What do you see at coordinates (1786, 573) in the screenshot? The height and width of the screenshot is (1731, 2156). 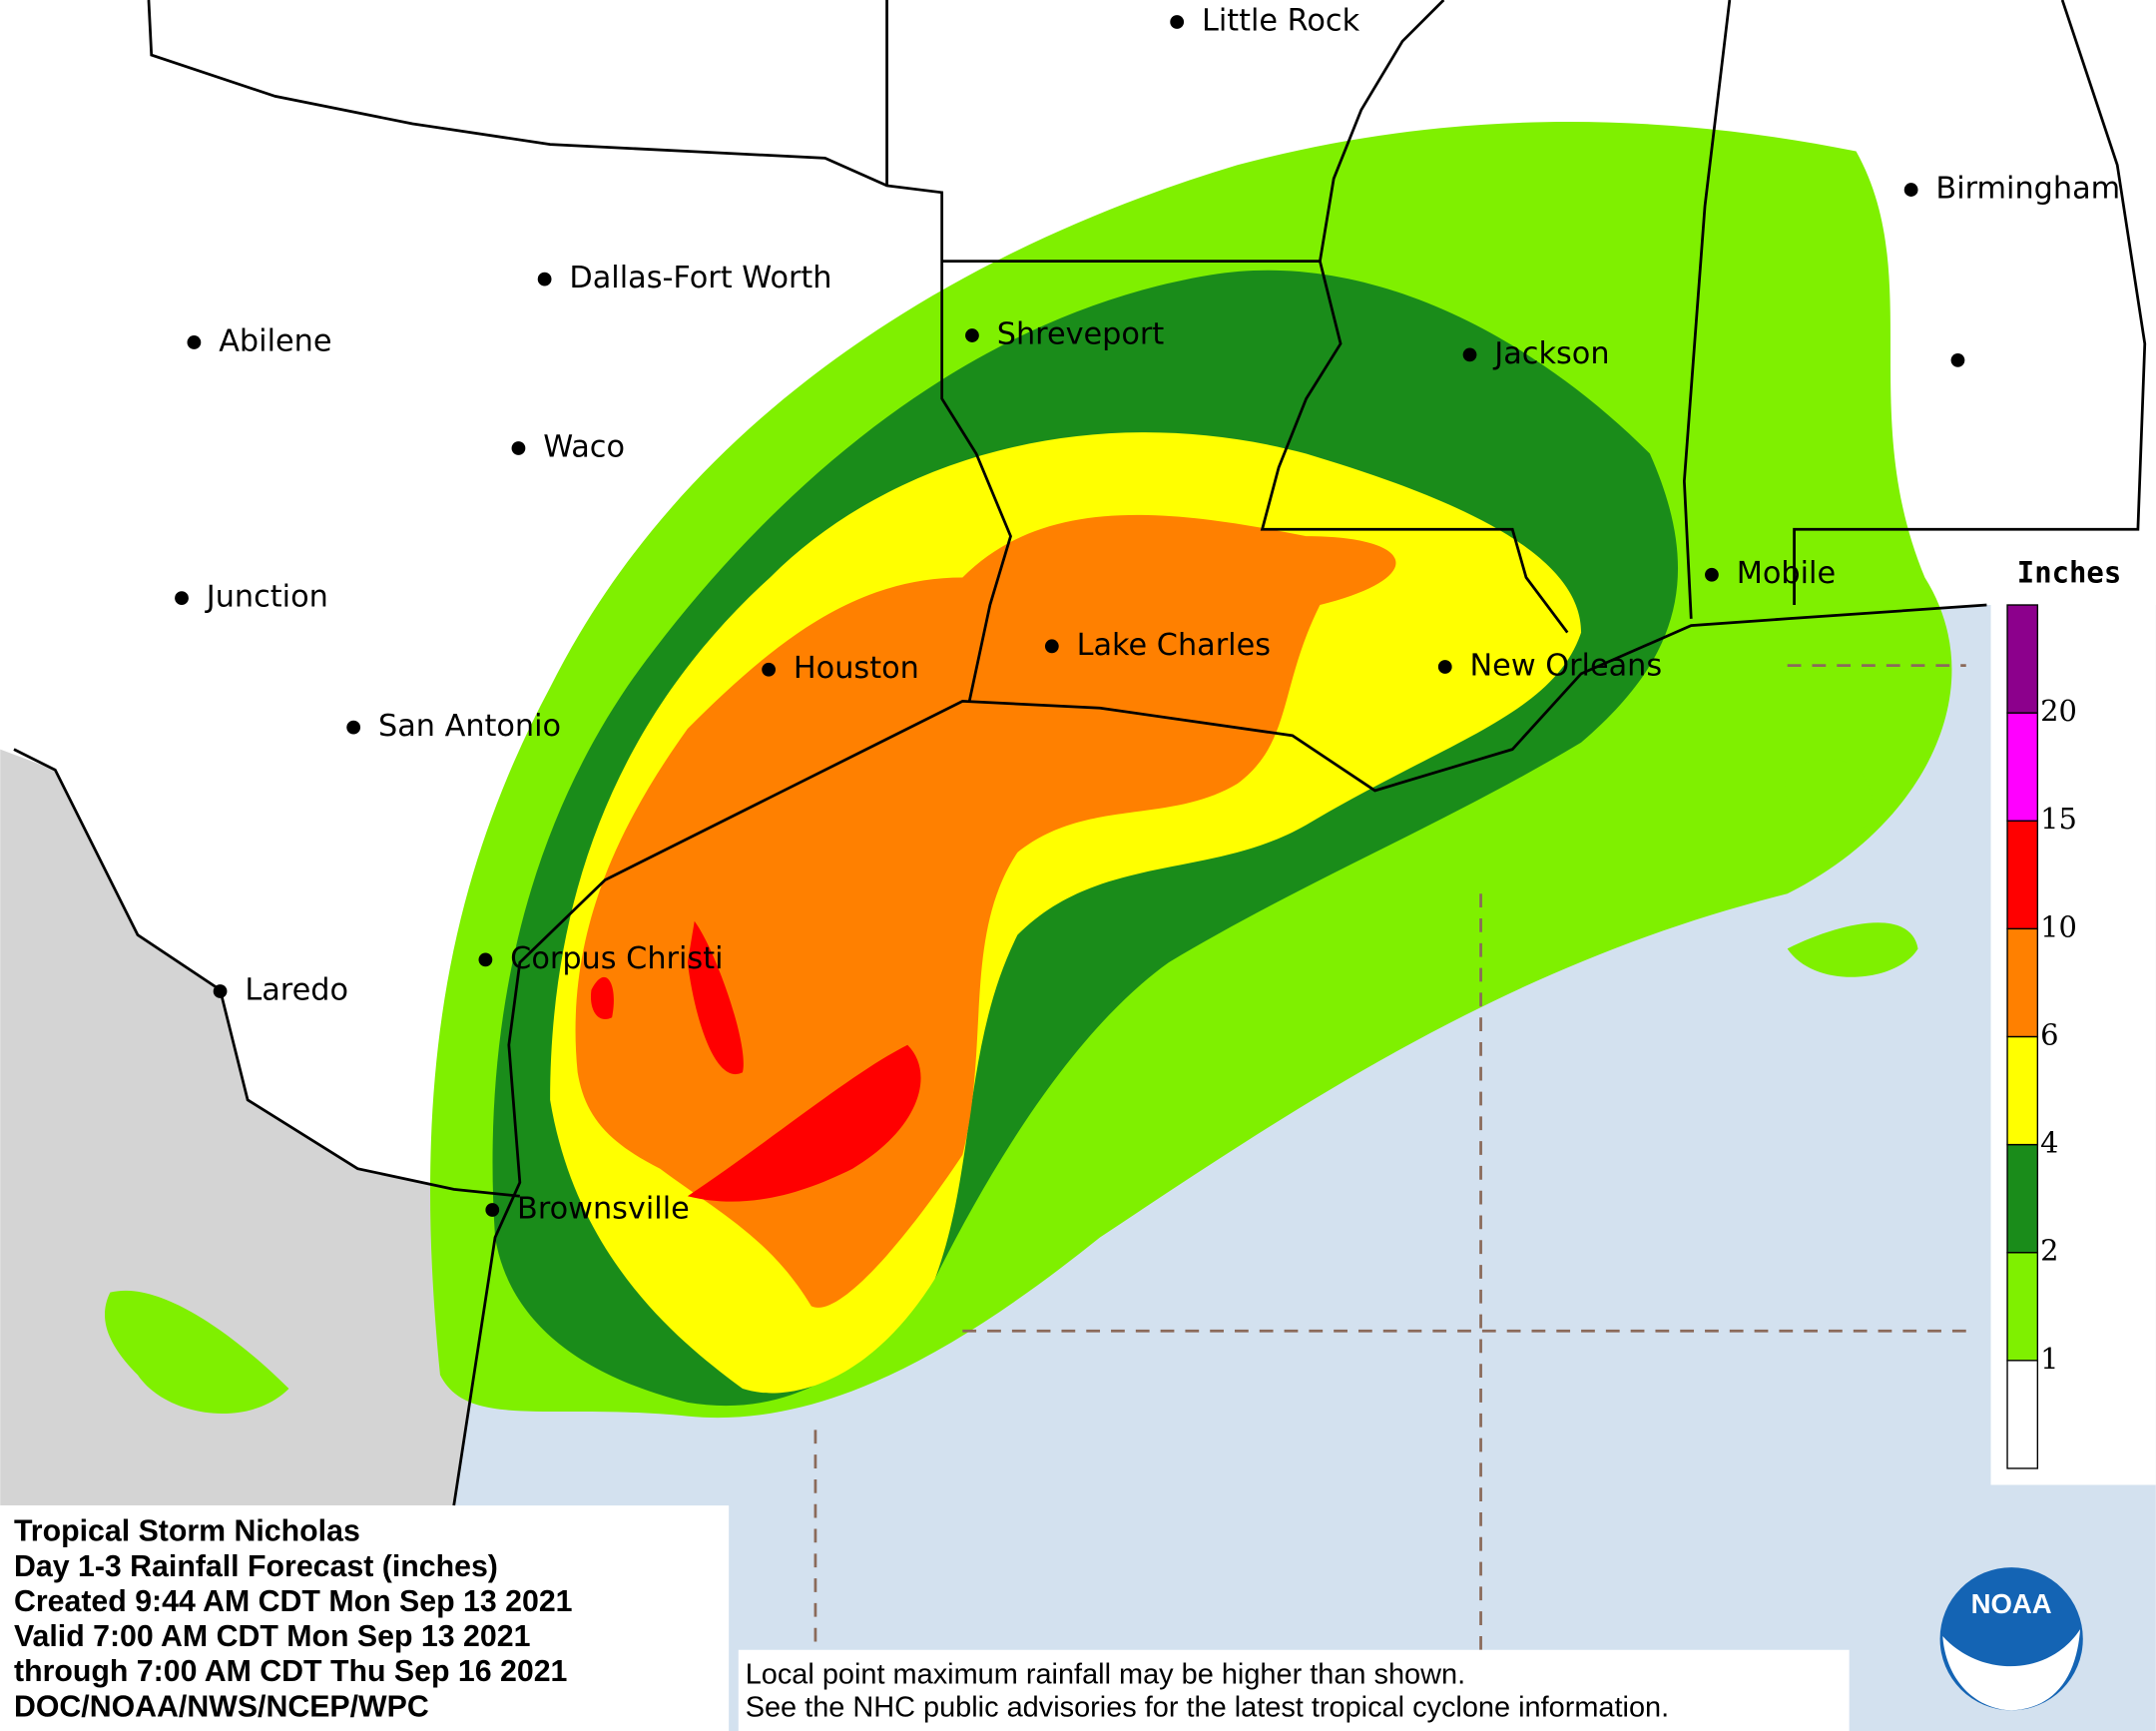 I see `city-label: Mobile` at bounding box center [1786, 573].